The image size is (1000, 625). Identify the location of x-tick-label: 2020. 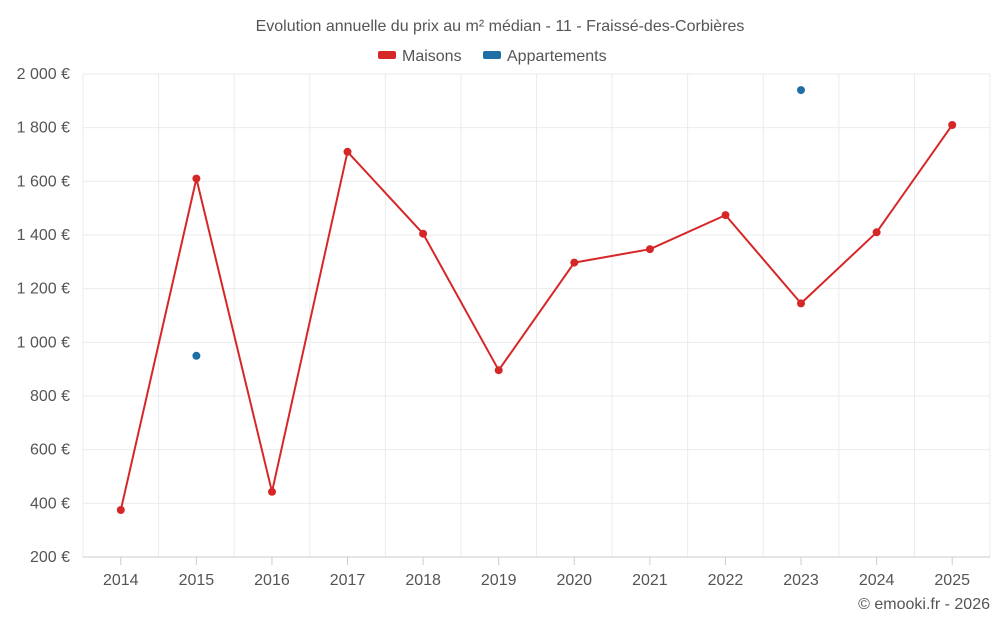
(574, 580).